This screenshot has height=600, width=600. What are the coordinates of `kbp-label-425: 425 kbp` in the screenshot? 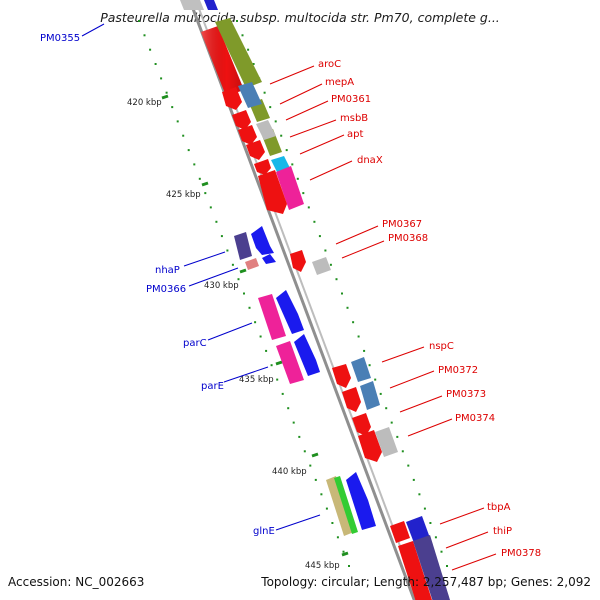 It's located at (183, 195).